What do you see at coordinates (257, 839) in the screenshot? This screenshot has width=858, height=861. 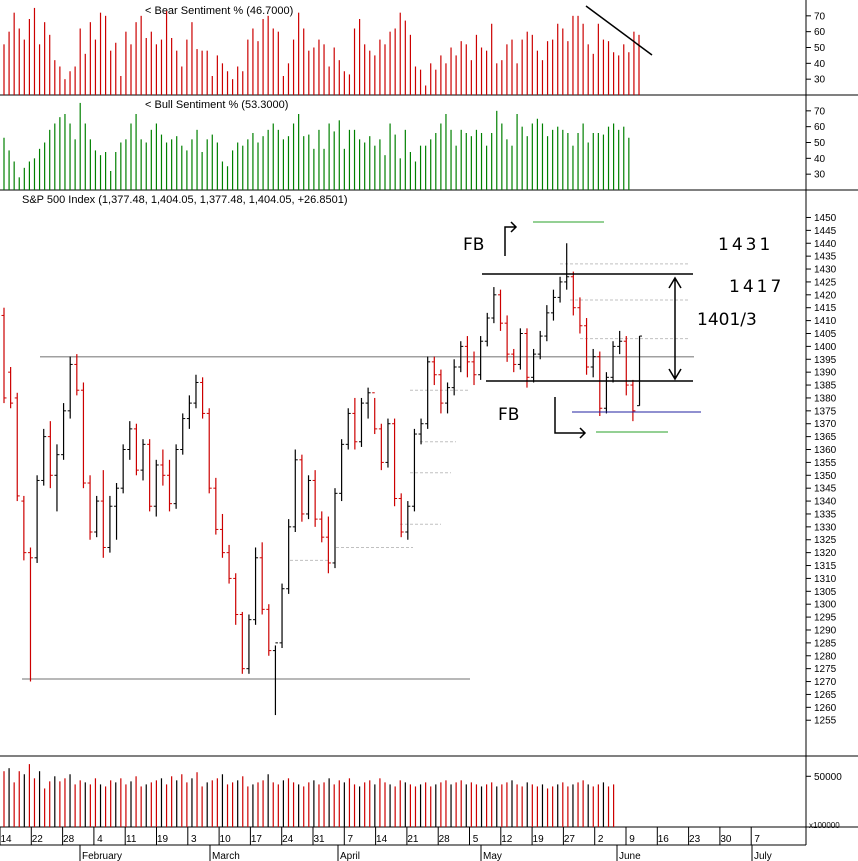 I see `x-tick-label: 17` at bounding box center [257, 839].